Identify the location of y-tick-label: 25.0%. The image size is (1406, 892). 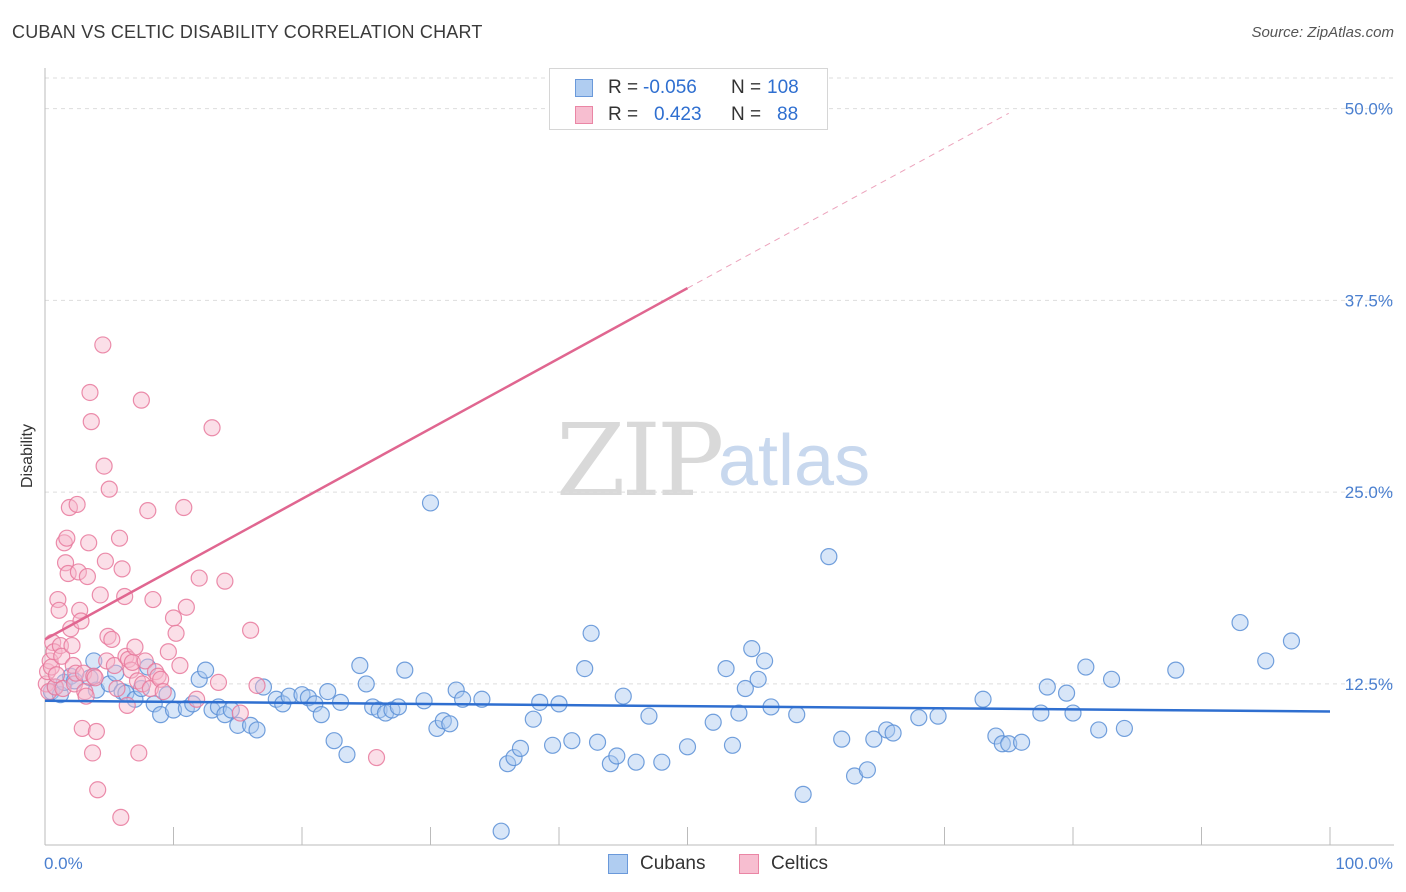
(1369, 492).